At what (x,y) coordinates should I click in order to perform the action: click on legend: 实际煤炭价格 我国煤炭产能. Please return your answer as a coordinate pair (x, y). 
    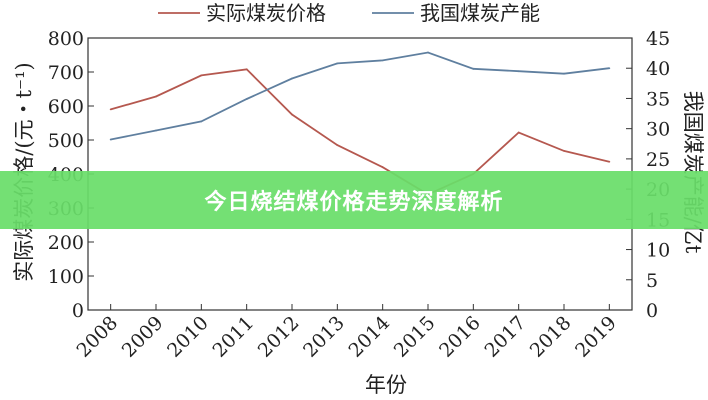
    Looking at the image, I should click on (349, 13).